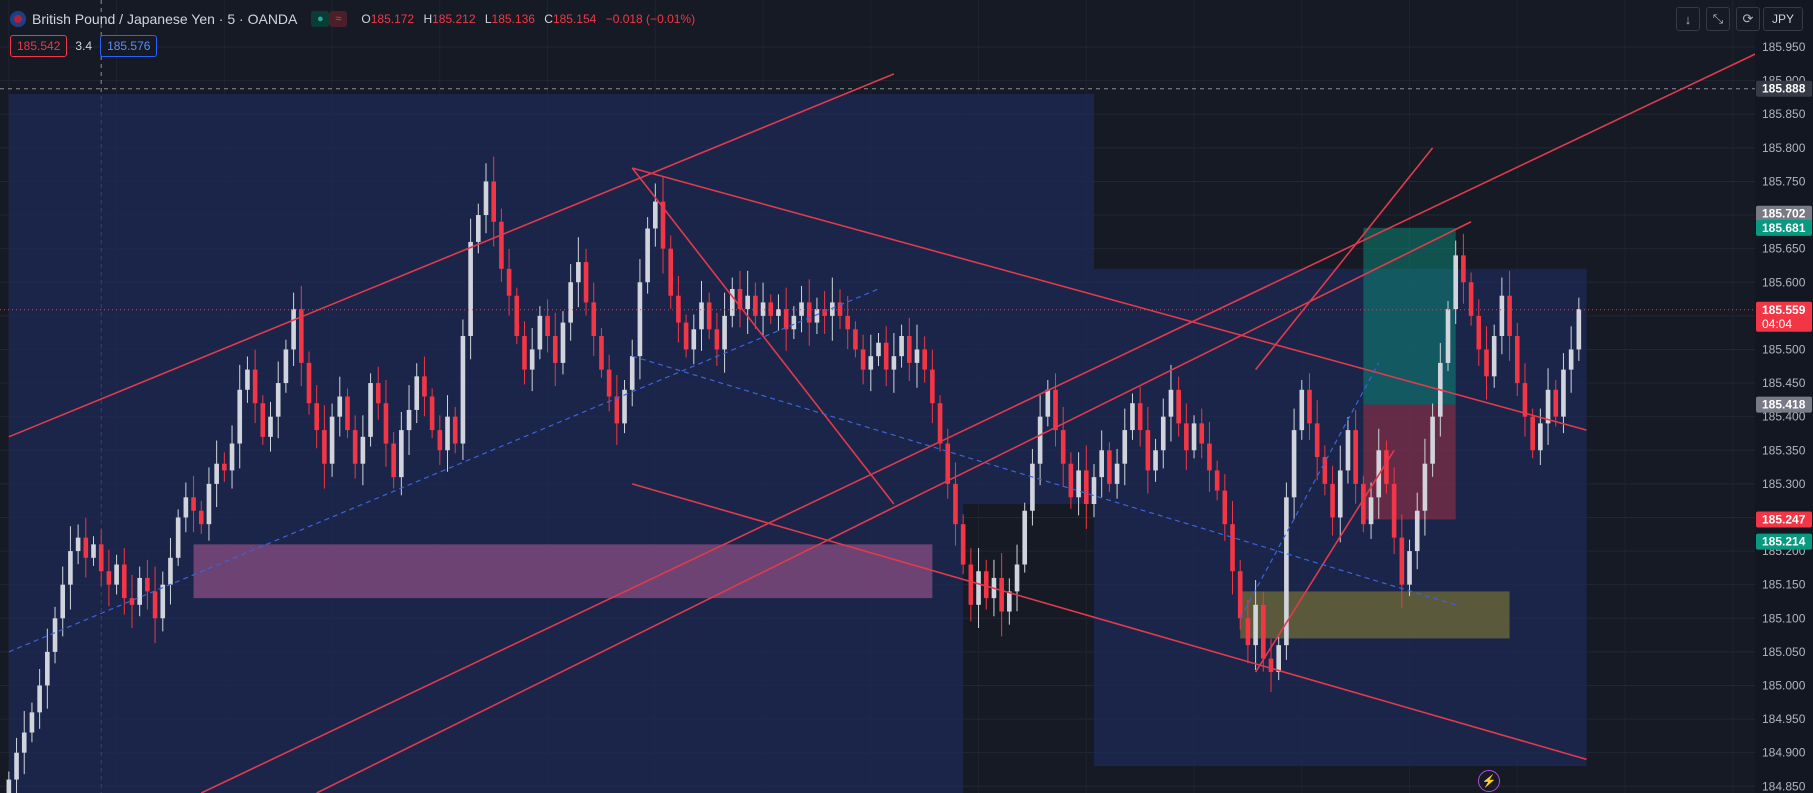 This screenshot has height=793, width=1813. I want to click on refresh-icon: ⟳, so click(1748, 19).